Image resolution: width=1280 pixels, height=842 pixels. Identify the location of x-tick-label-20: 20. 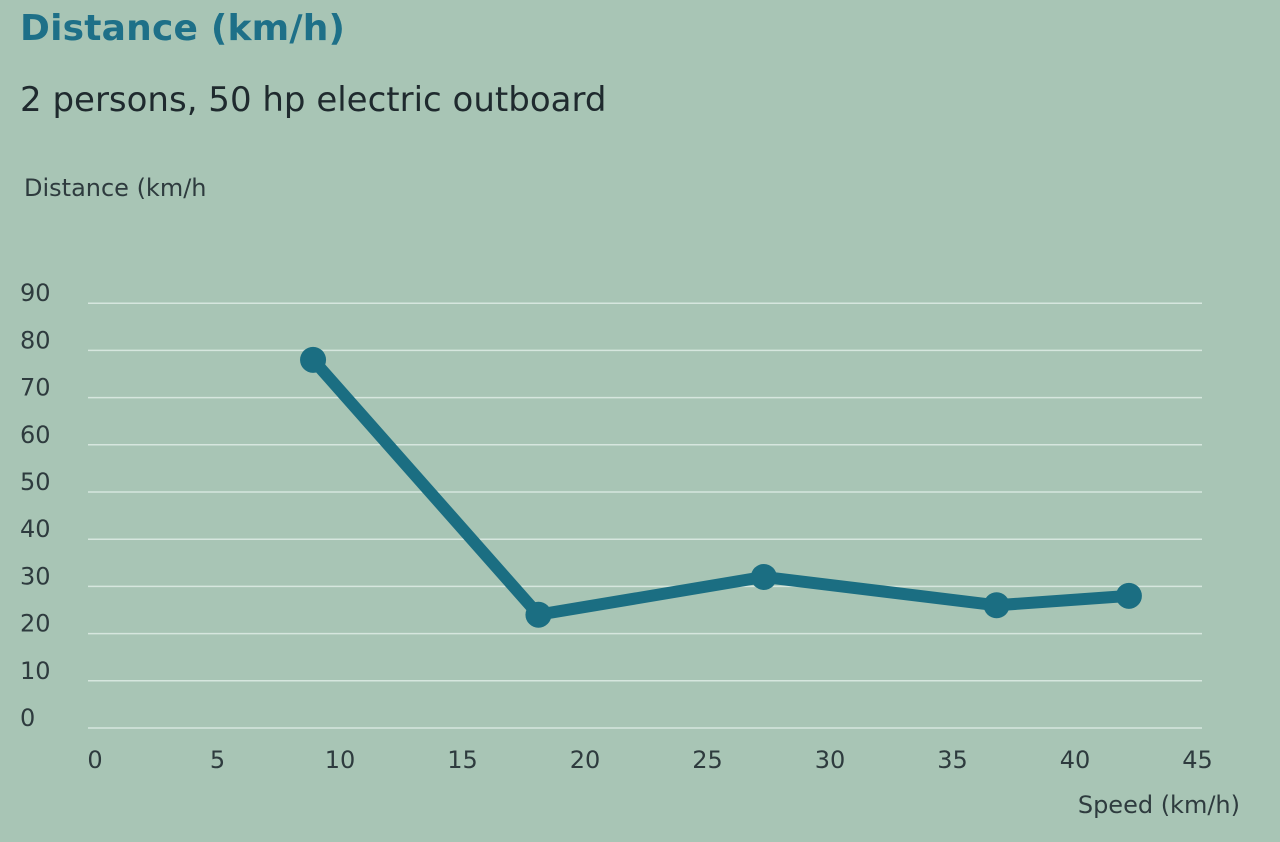
(585, 760).